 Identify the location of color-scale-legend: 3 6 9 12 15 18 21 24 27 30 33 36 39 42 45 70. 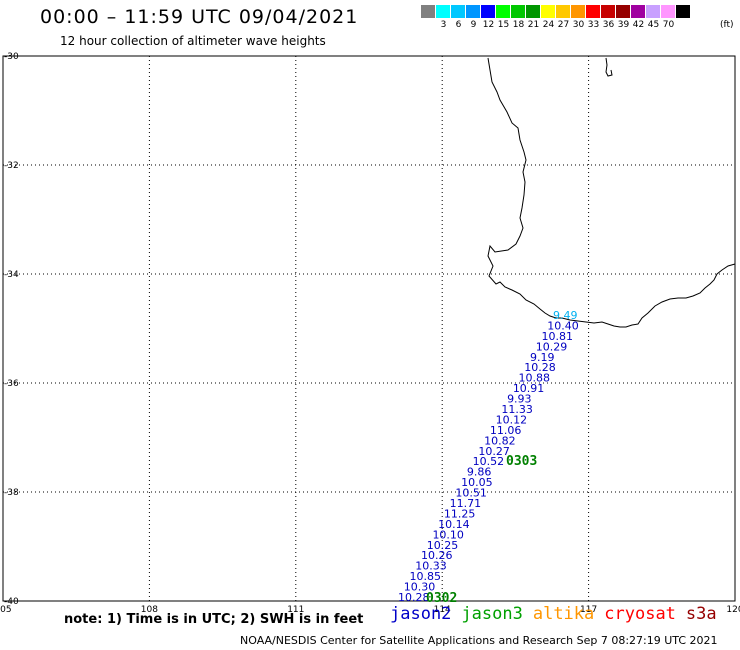
(556, 17).